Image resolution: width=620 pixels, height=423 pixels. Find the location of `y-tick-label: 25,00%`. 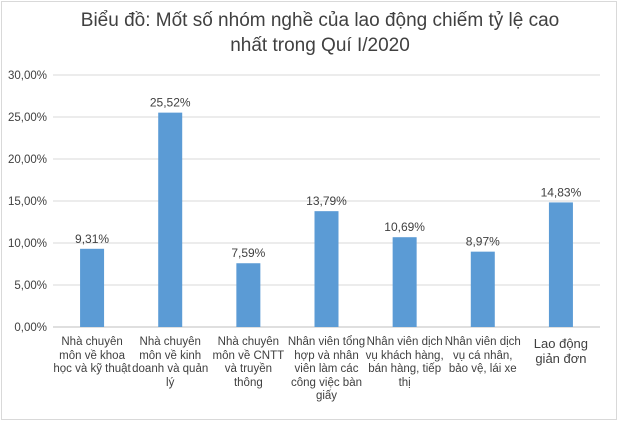

y-tick-label: 25,00% is located at coordinates (27, 118).